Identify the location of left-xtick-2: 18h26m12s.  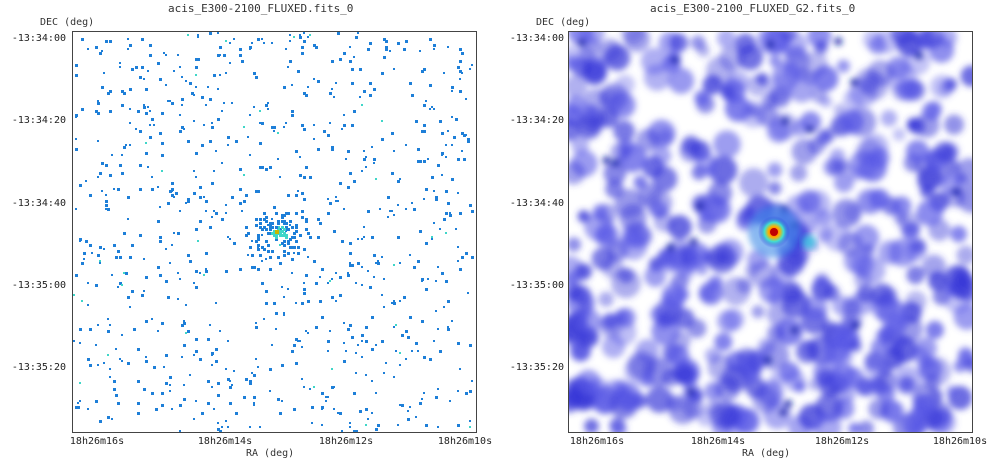
(346, 441).